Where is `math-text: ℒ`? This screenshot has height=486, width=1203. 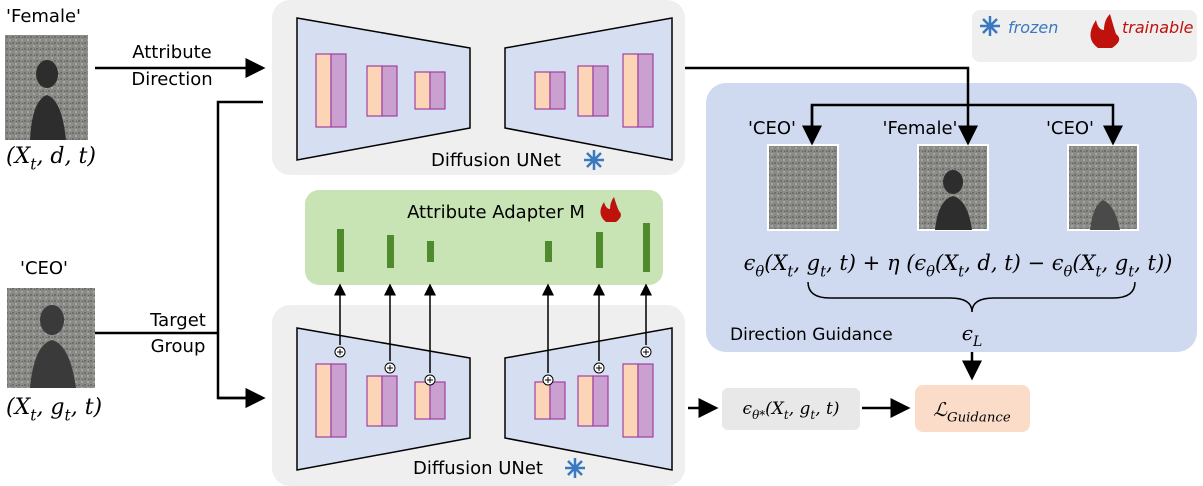 math-text: ℒ is located at coordinates (940, 410).